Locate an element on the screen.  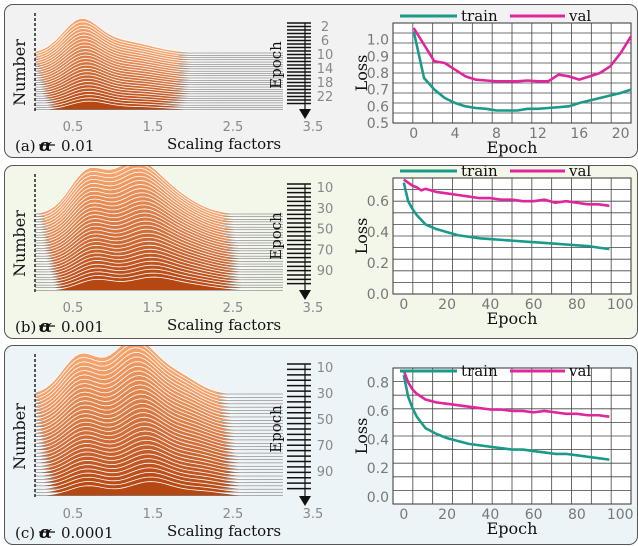
epoch-tick-label: 2 is located at coordinates (325, 27).